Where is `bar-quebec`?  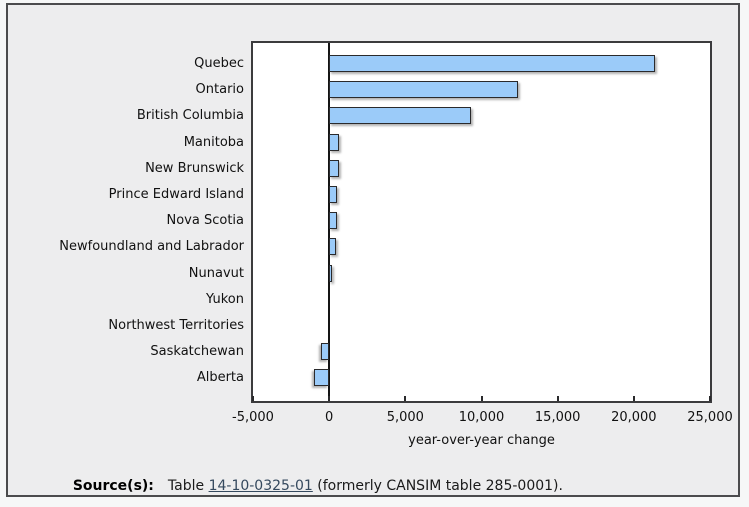 bar-quebec is located at coordinates (492, 63).